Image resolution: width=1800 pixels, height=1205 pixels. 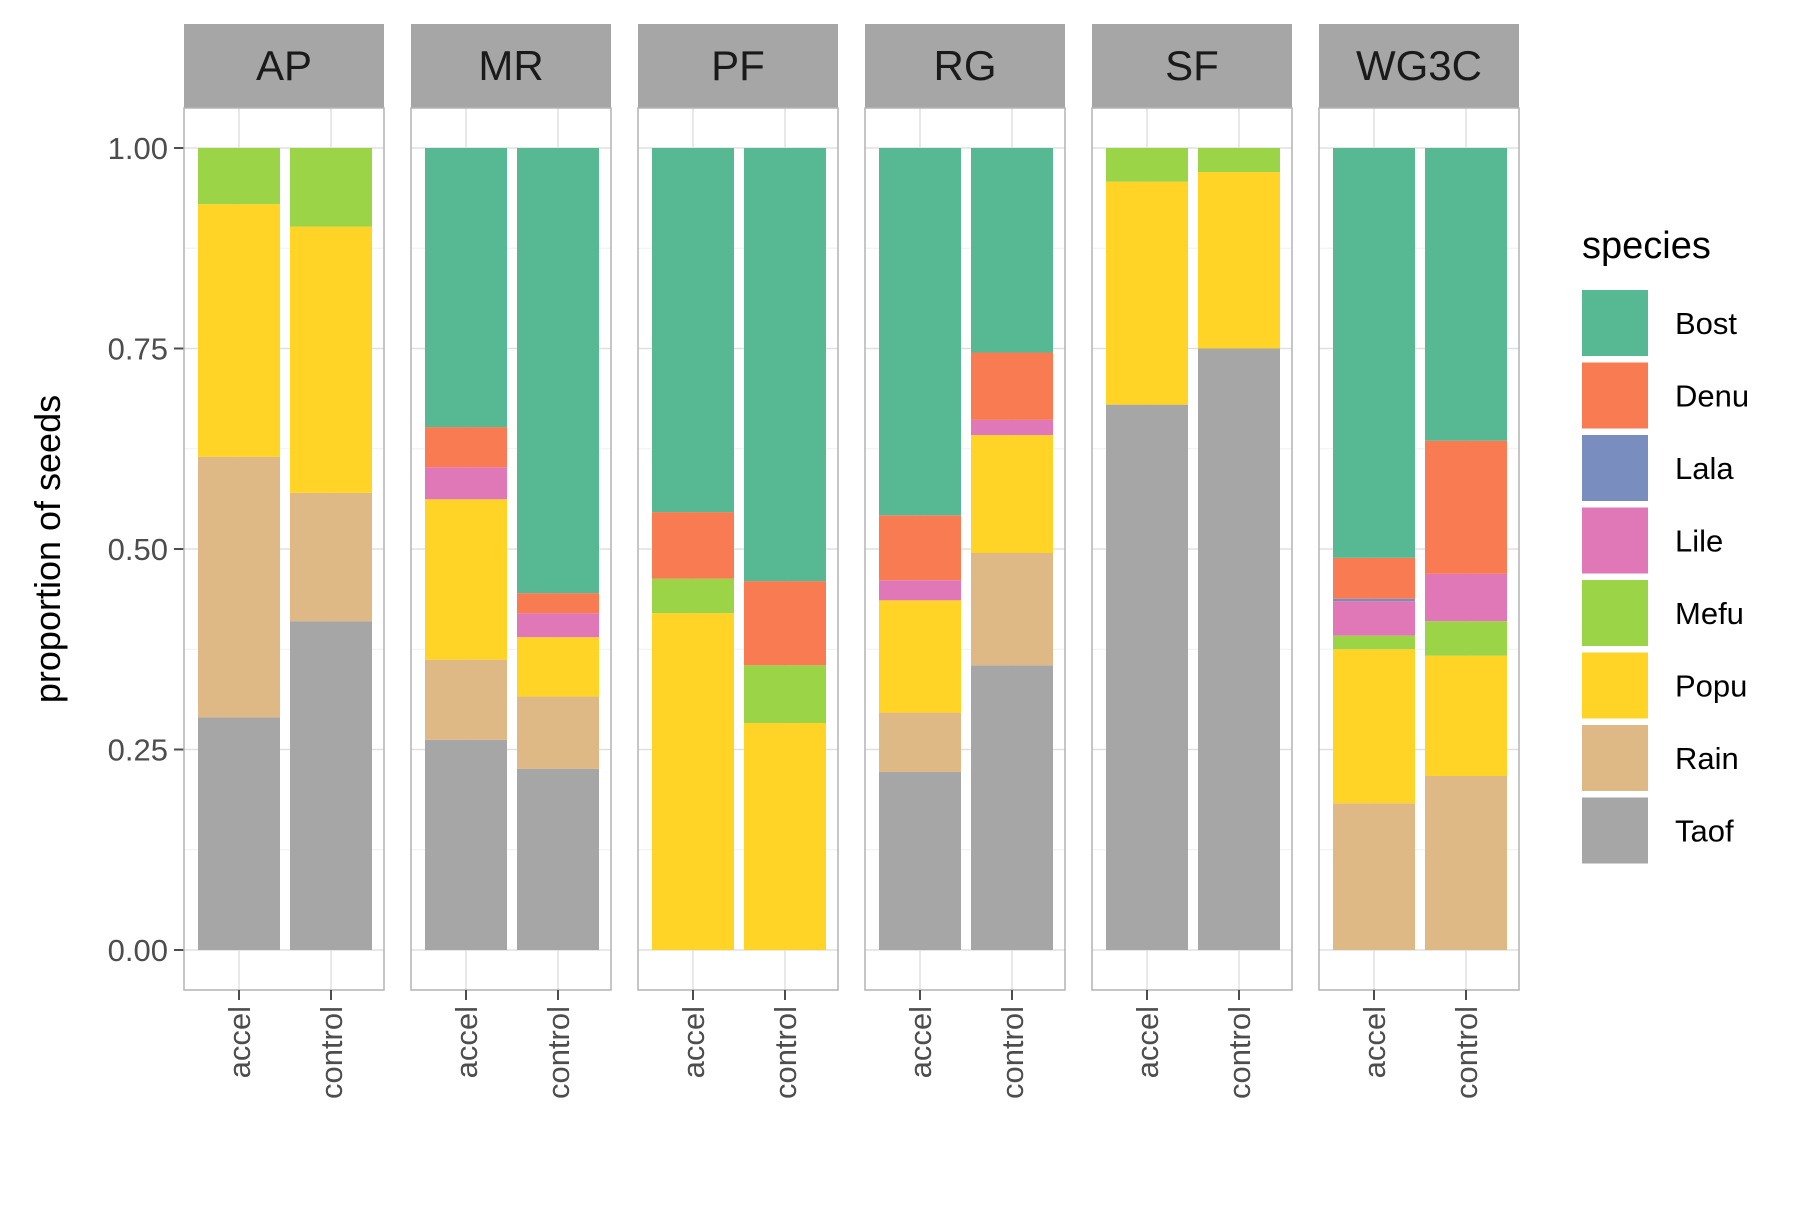 What do you see at coordinates (138, 950) in the screenshot?
I see `y-tick-label: 0.00` at bounding box center [138, 950].